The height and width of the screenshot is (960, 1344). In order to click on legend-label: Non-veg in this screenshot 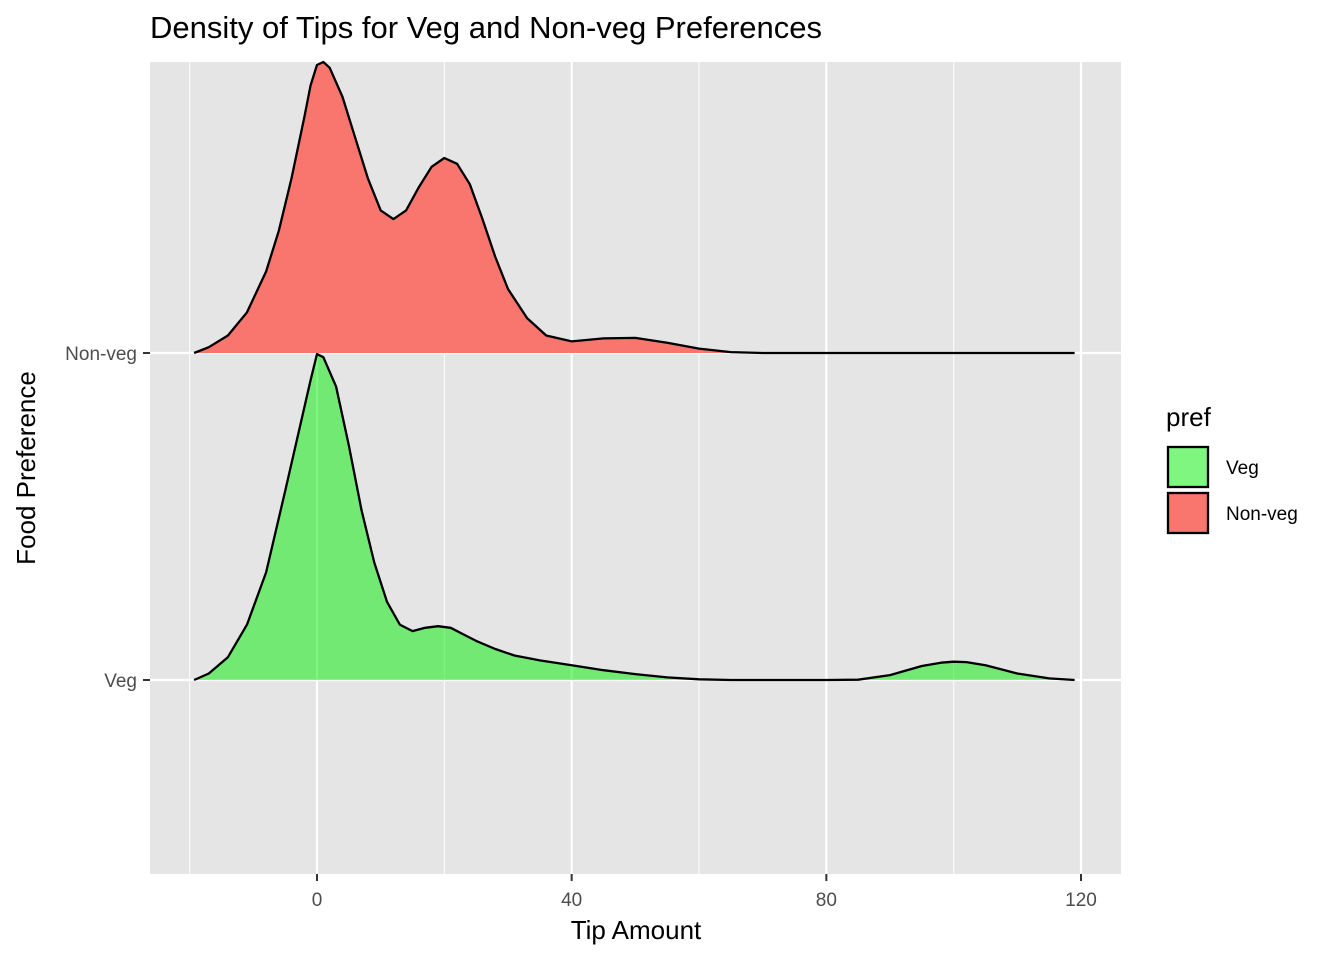, I will do `click(1262, 514)`.